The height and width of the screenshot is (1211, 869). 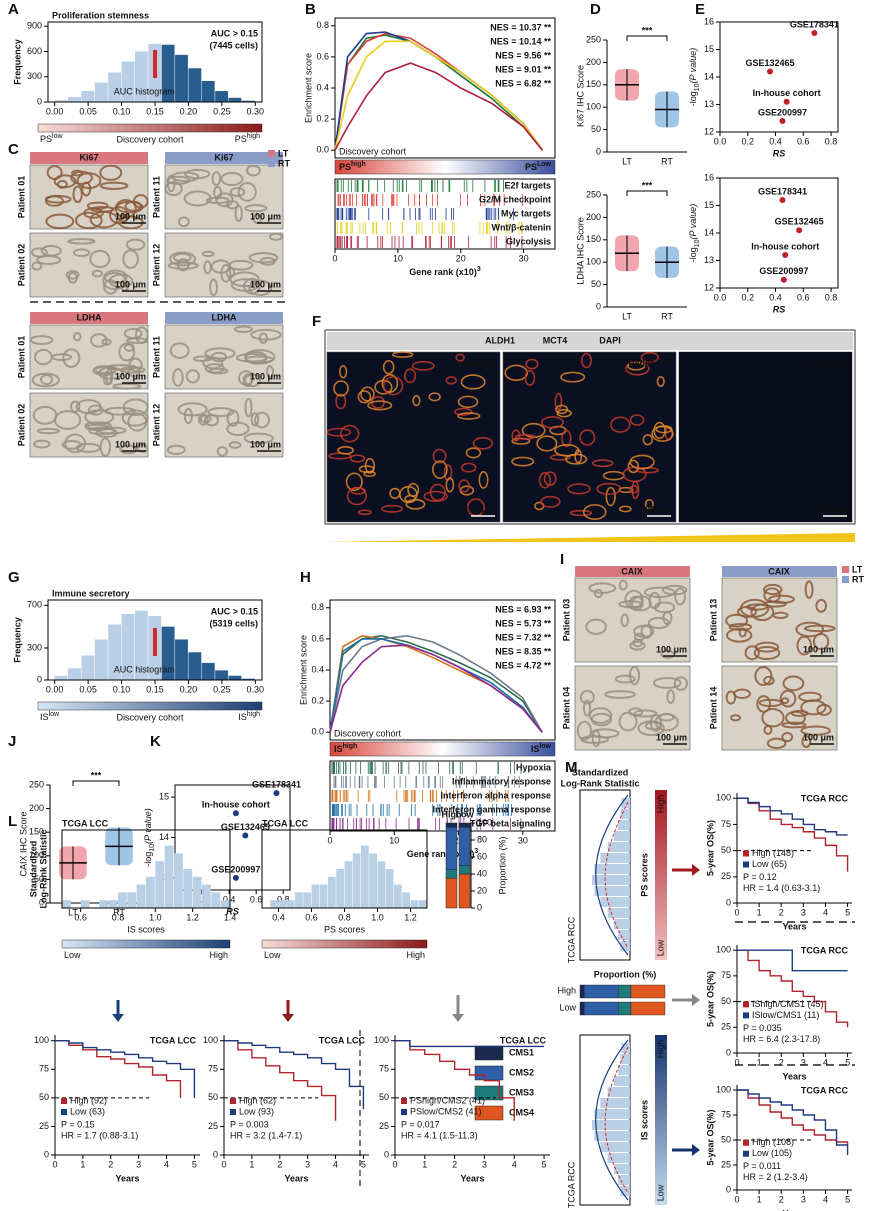 What do you see at coordinates (44, 1097) in the screenshot?
I see `y-tick-label: 50` at bounding box center [44, 1097].